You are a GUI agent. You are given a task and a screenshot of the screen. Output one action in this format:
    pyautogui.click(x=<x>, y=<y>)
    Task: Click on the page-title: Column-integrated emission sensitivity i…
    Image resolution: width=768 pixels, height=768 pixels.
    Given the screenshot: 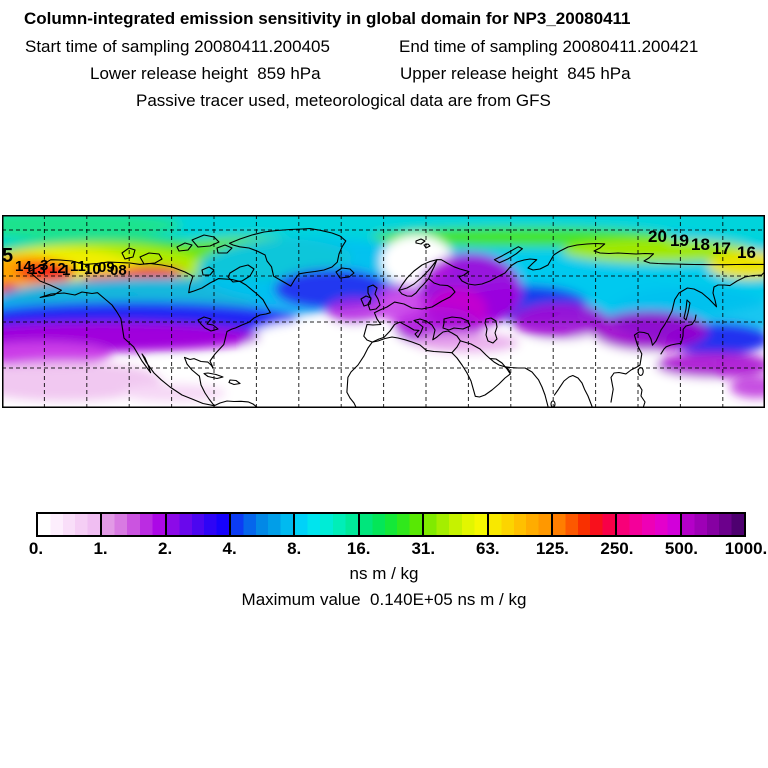 What is the action you would take?
    pyautogui.click(x=327, y=18)
    